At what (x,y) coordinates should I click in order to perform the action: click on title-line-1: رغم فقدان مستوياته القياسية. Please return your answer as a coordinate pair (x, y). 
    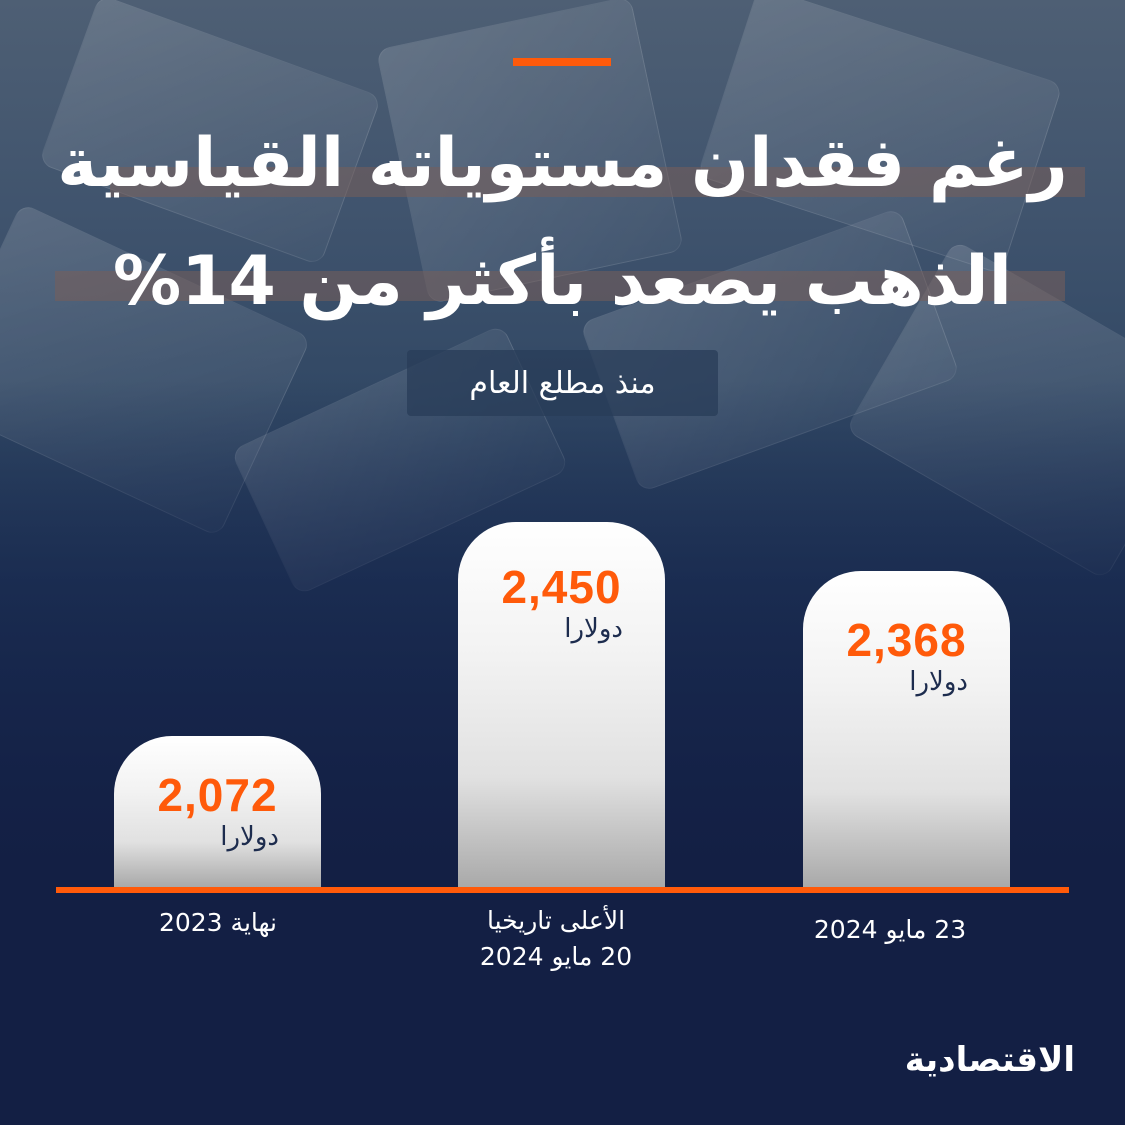
    Looking at the image, I should click on (562, 163).